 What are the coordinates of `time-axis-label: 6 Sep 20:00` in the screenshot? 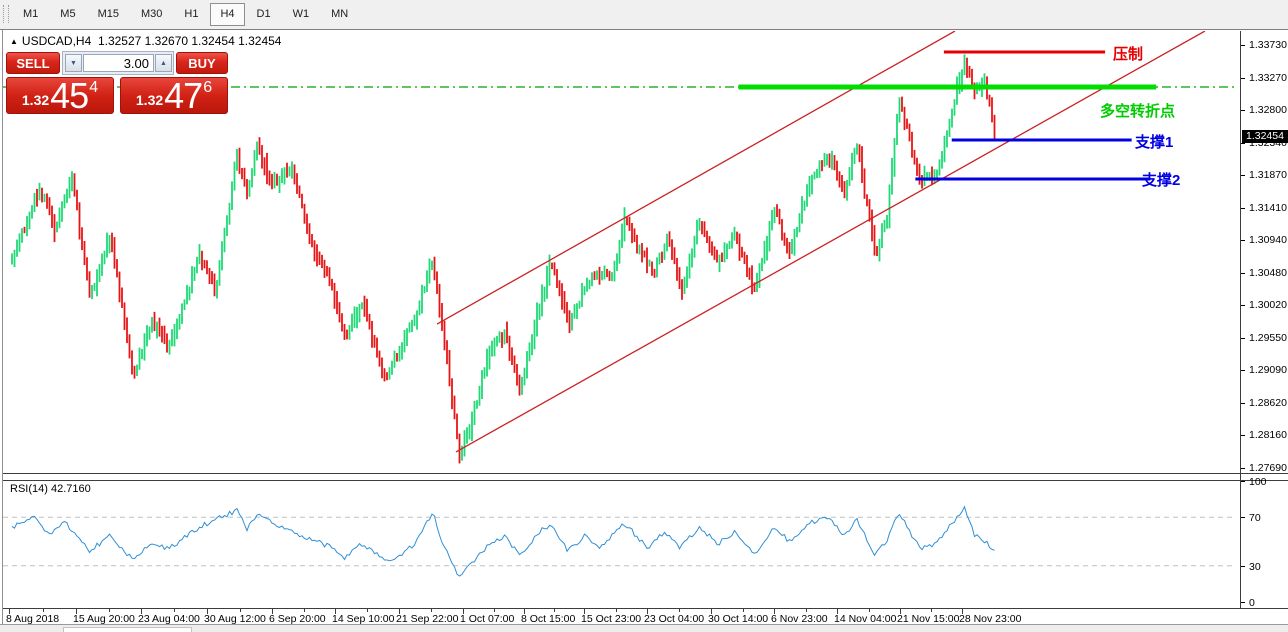 It's located at (297, 619).